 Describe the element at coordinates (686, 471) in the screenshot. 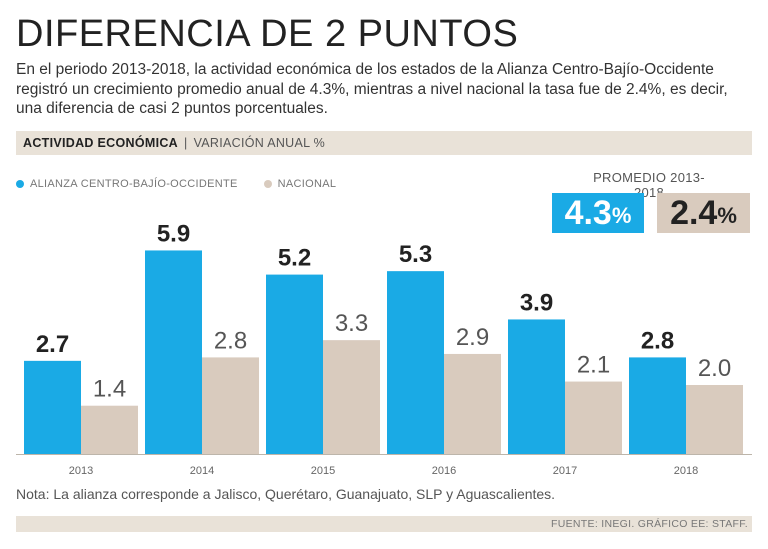

I see `x-tick-label-2018: 2018` at that location.